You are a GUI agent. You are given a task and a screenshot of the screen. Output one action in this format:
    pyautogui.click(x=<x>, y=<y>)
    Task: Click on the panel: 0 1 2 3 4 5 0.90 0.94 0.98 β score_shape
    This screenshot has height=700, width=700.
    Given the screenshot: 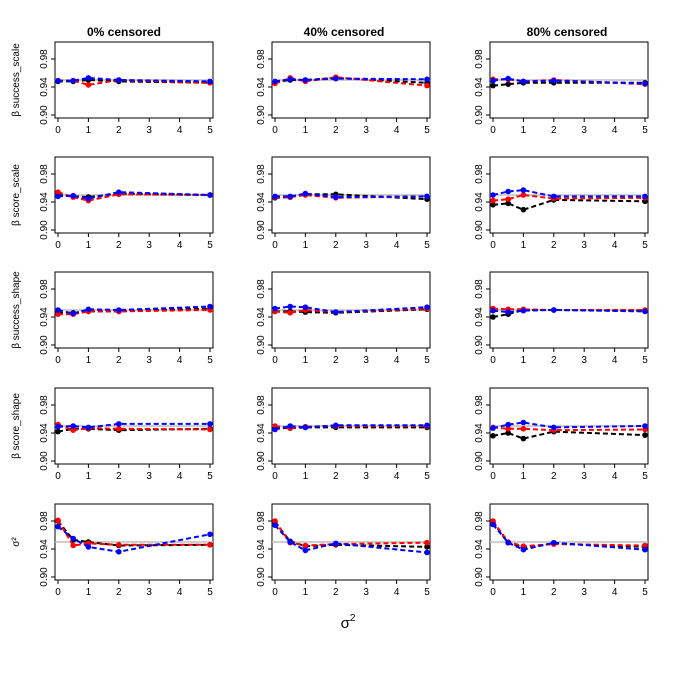 What is the action you would take?
    pyautogui.click(x=112, y=434)
    